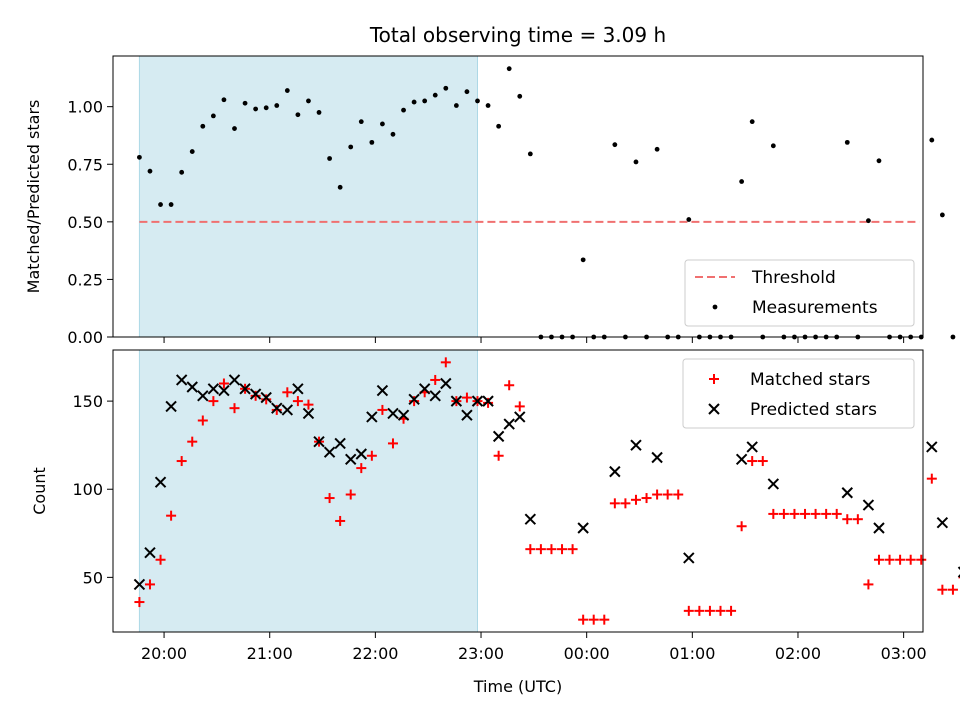 This screenshot has height=720, width=960. I want to click on predicted-star-39-b, so click(615, 471).